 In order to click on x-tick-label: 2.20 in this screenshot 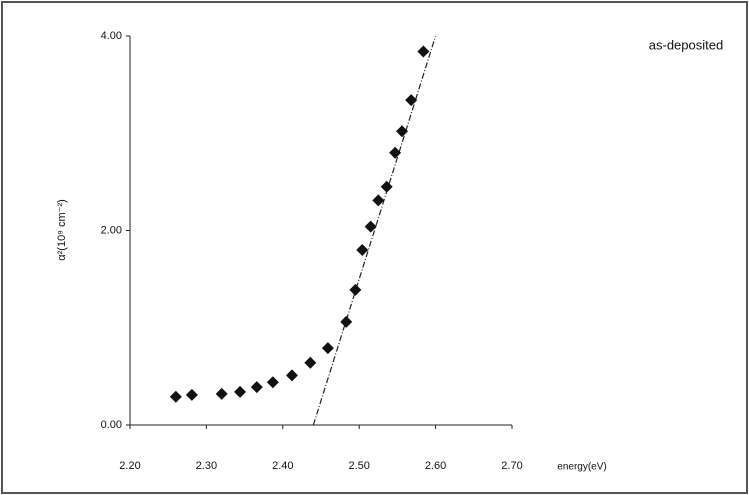, I will do `click(129, 466)`.